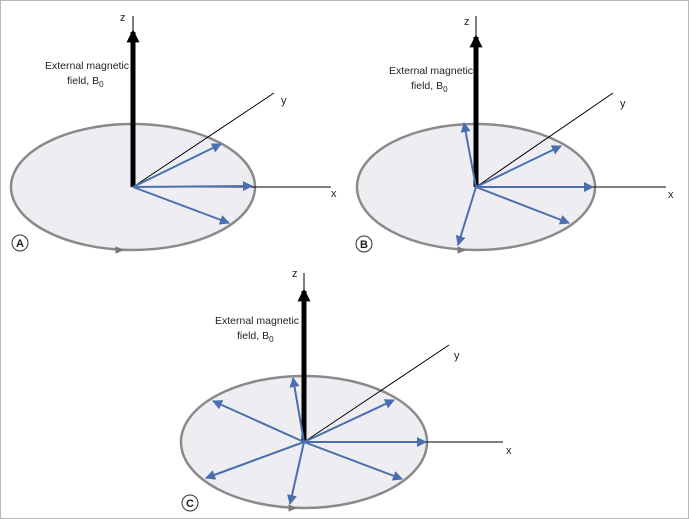 Image resolution: width=689 pixels, height=519 pixels. I want to click on panel-label: C, so click(190, 504).